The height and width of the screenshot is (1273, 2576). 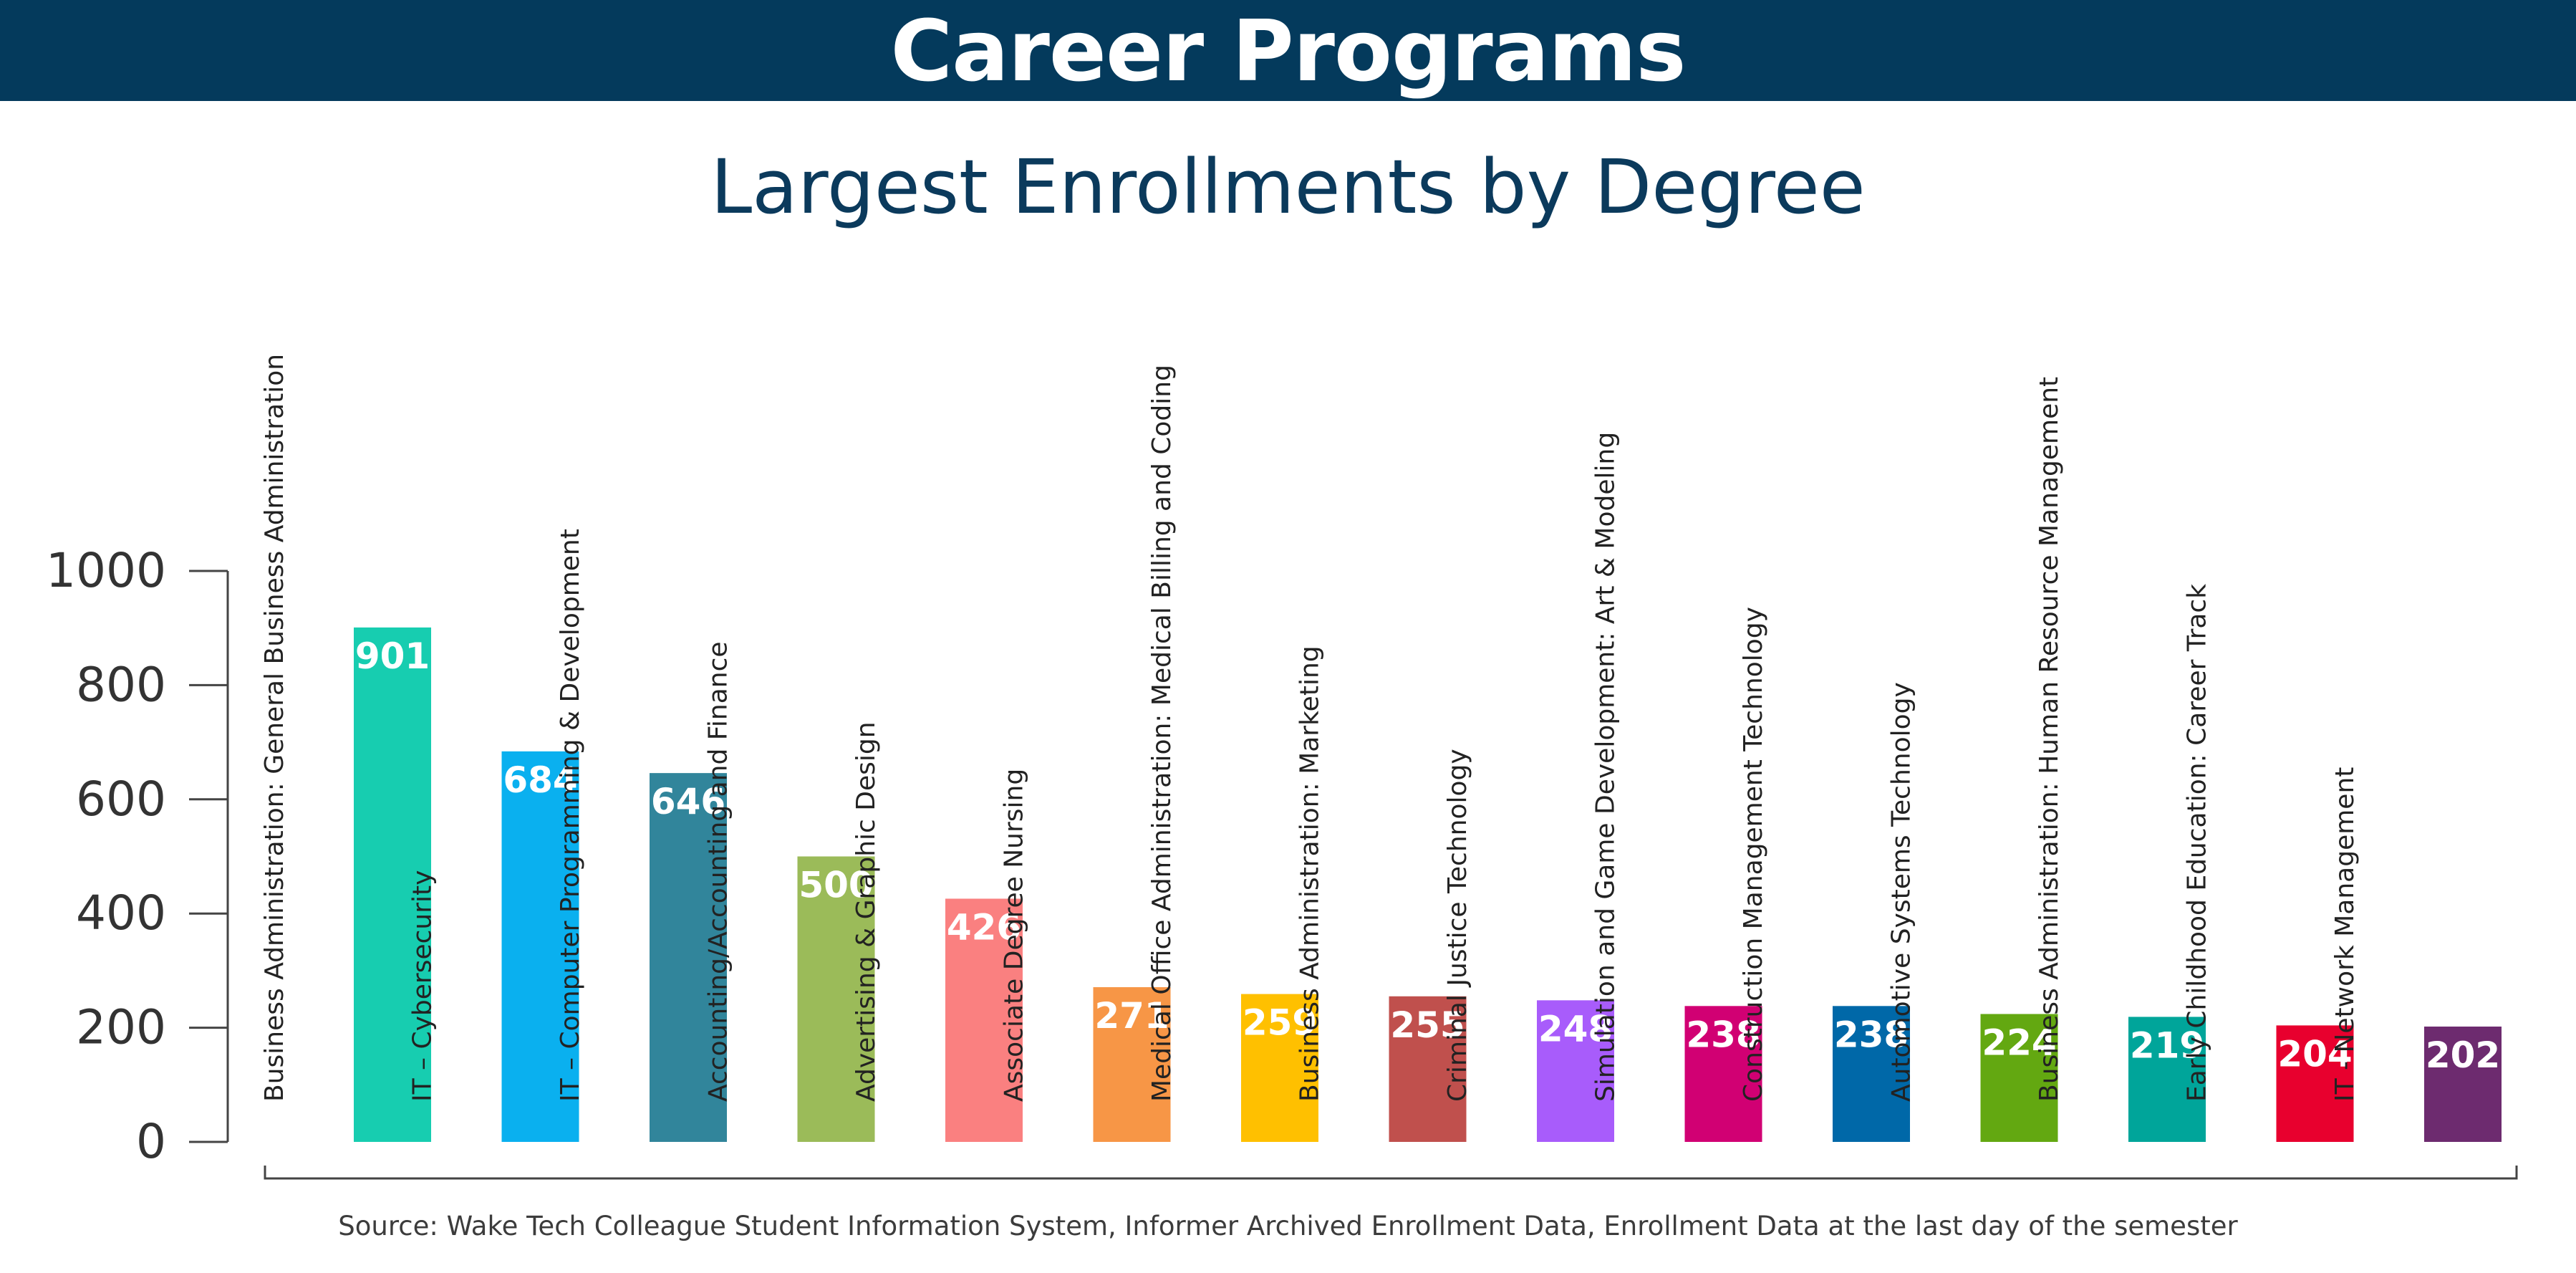 I want to click on bar-value-label: 646, so click(x=688, y=801).